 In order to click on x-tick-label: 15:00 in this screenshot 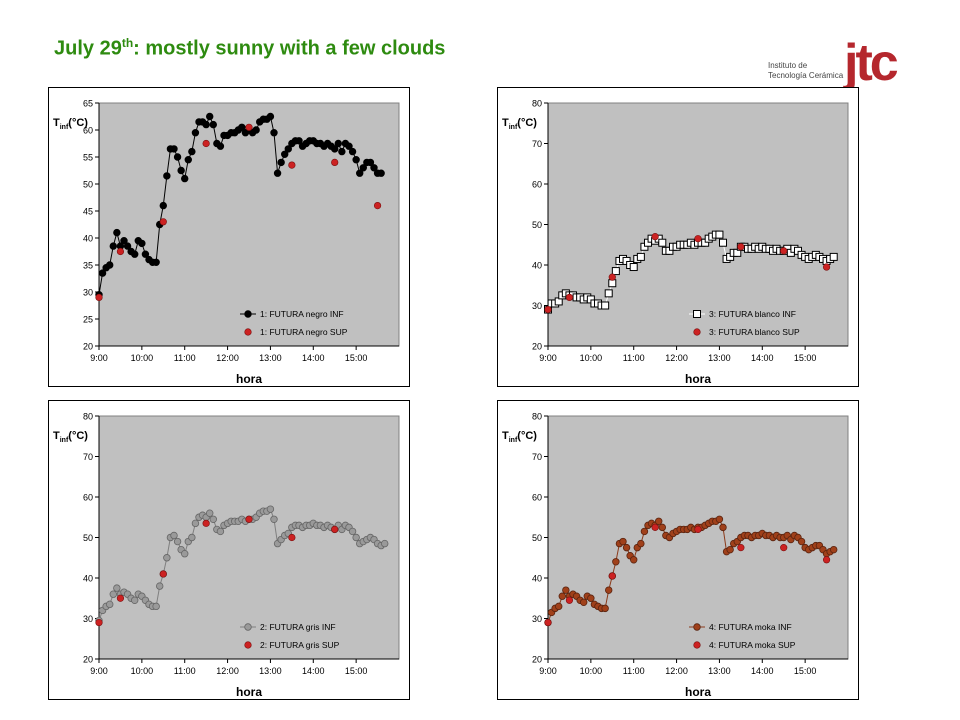, I will do `click(805, 671)`.